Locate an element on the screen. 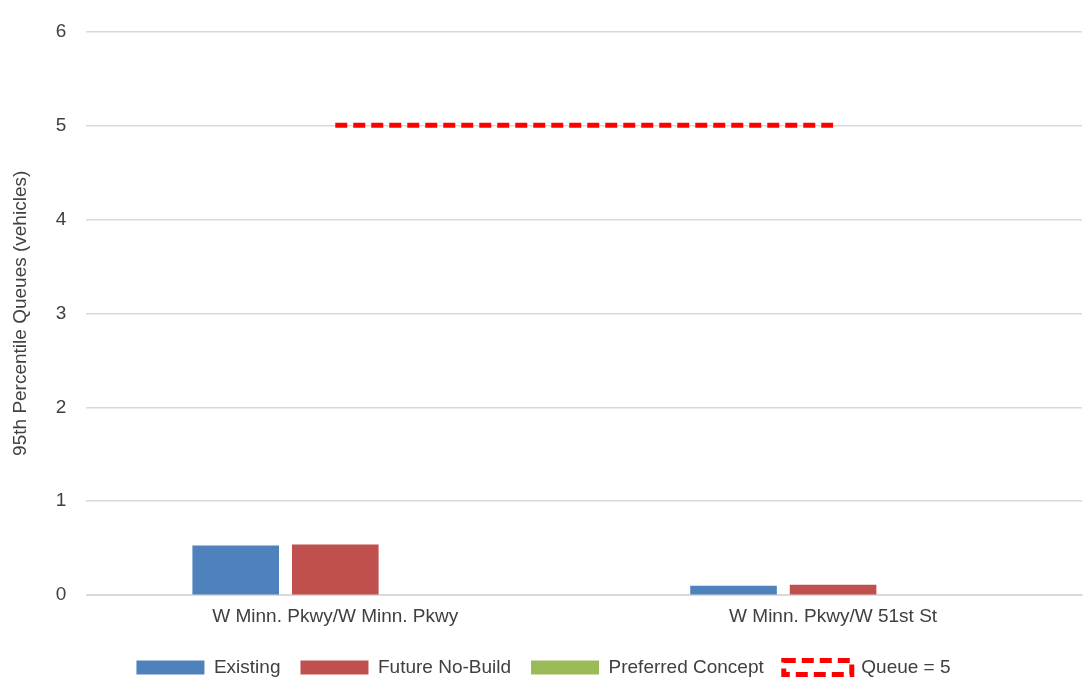 The height and width of the screenshot is (687, 1092). legend-label: Future No-Build is located at coordinates (444, 666).